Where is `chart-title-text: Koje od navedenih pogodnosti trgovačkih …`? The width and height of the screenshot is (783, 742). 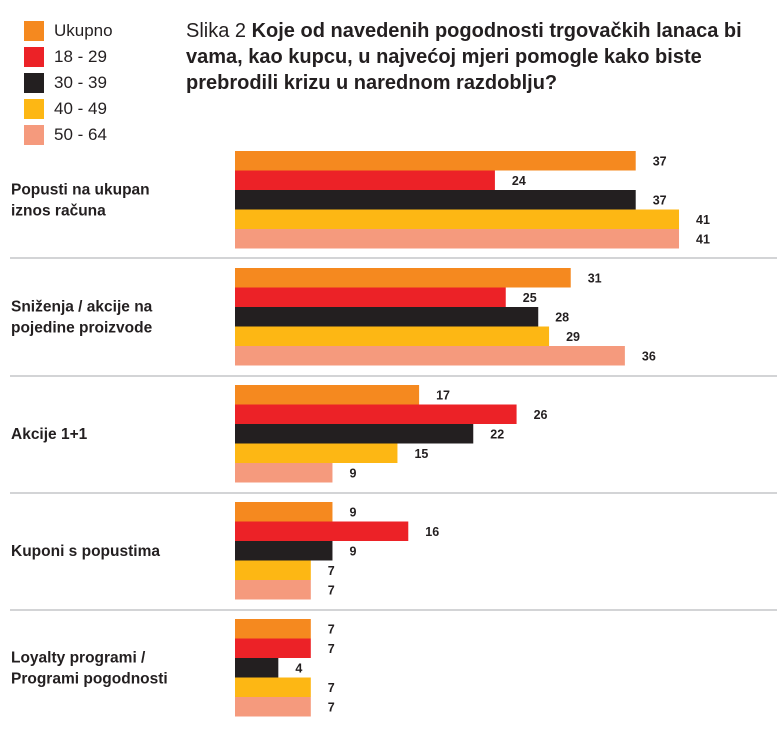
chart-title-text: Koje od navedenih pogodnosti trgovačkih … is located at coordinates (464, 57).